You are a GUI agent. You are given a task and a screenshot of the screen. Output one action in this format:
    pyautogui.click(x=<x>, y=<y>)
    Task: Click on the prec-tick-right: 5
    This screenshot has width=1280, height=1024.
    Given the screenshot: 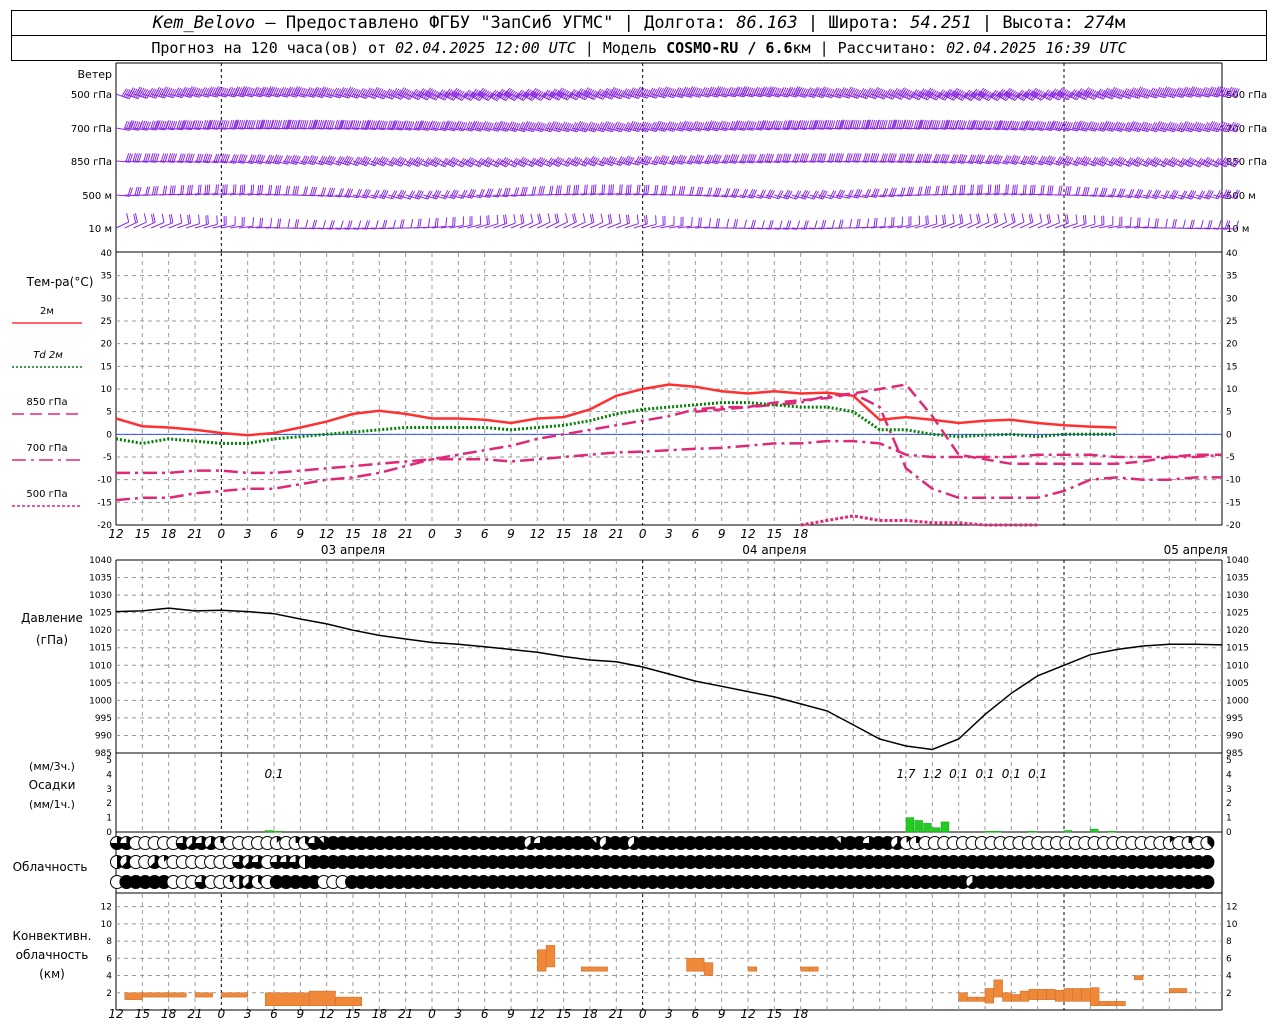 What is the action you would take?
    pyautogui.click(x=1229, y=761)
    